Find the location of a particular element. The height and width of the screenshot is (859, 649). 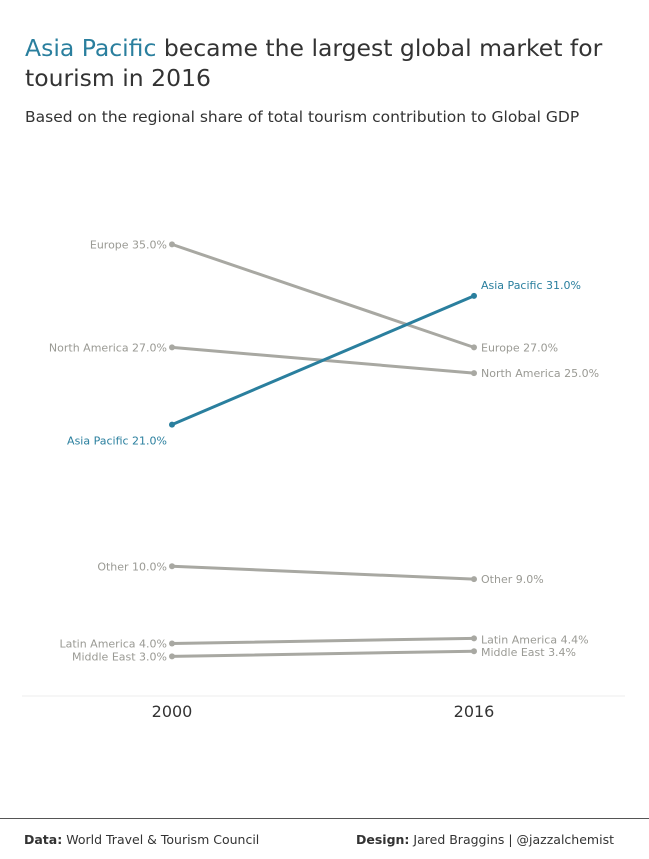

x-tick-label-2016: 2016 is located at coordinates (474, 711).